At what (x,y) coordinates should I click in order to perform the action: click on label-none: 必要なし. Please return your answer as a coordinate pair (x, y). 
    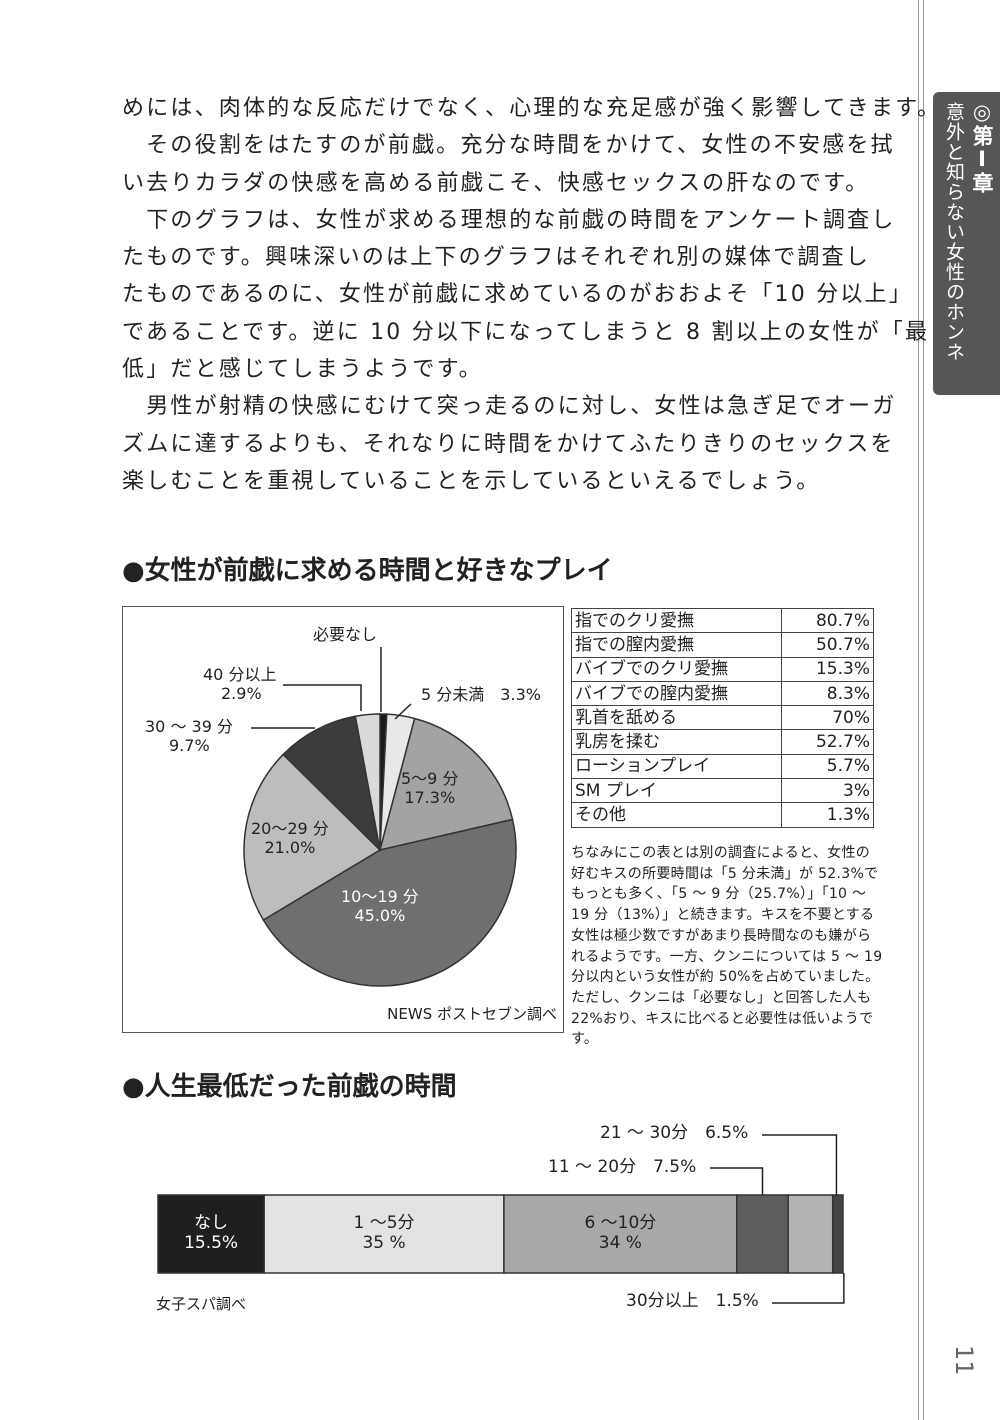
    Looking at the image, I should click on (345, 634).